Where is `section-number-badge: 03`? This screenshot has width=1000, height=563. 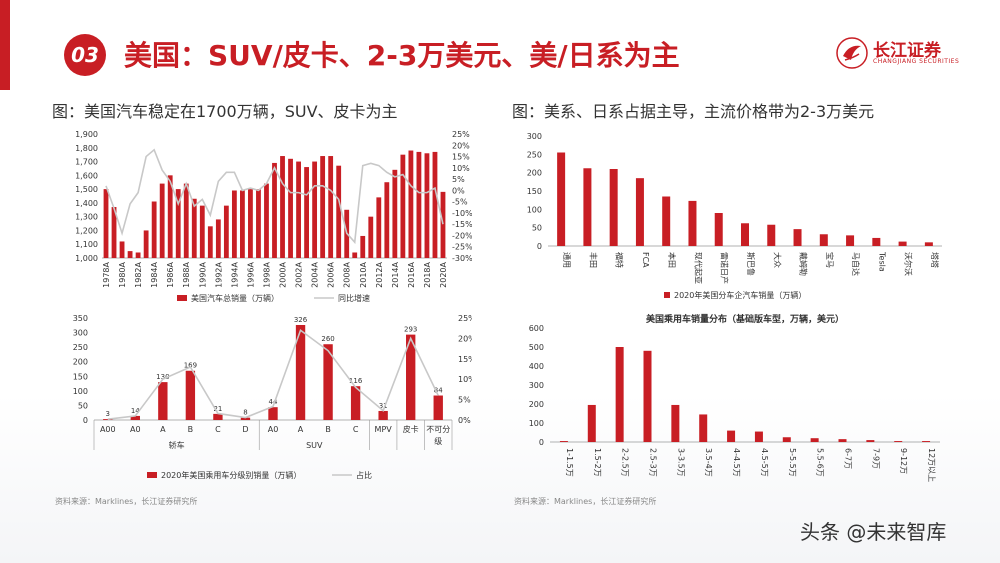 section-number-badge: 03 is located at coordinates (85, 55).